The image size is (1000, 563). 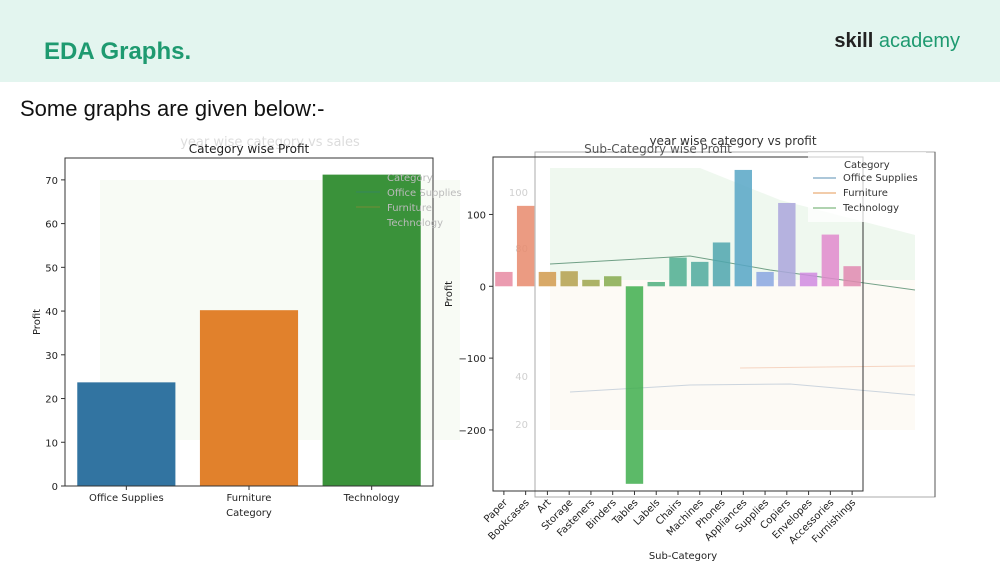 What do you see at coordinates (700, 274) in the screenshot?
I see `bar-machines` at bounding box center [700, 274].